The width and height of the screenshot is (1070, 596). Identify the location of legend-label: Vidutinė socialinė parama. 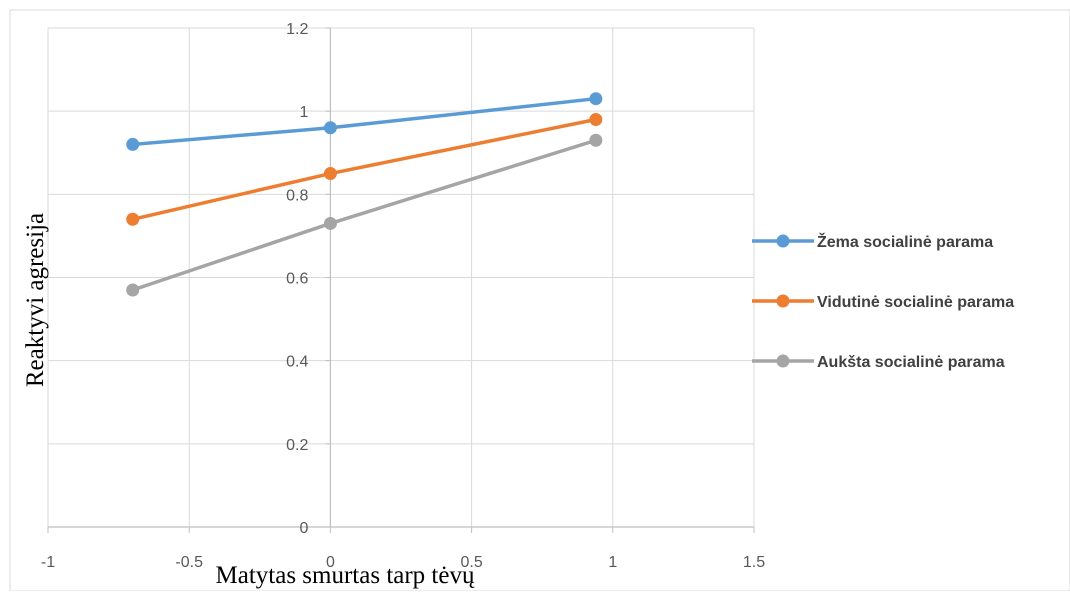
(915, 302).